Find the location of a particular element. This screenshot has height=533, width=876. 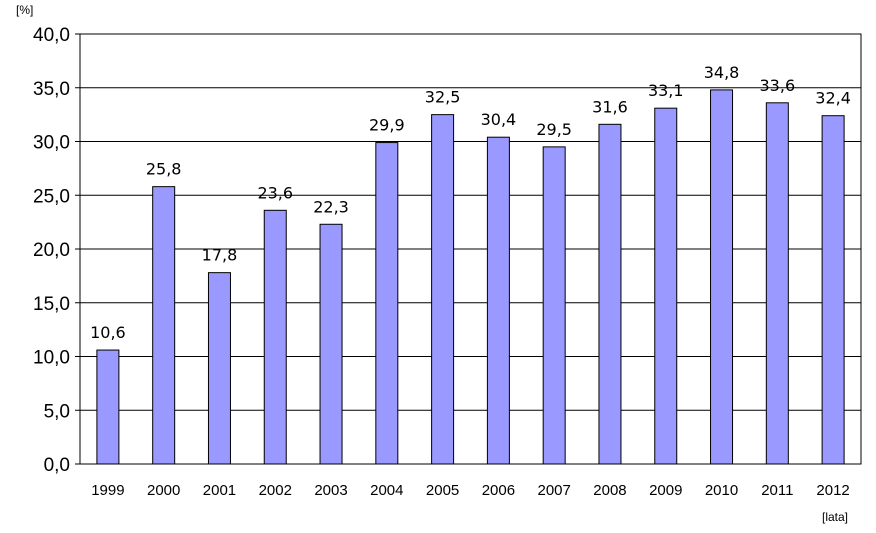

data-label-2006: 30,4 is located at coordinates (499, 119).